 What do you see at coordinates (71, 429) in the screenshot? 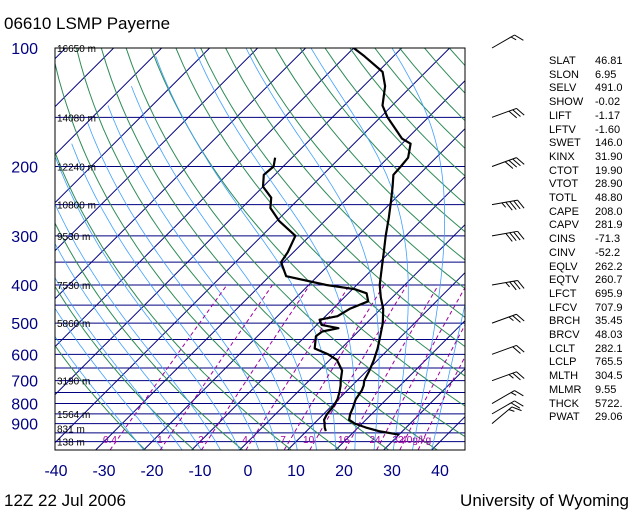
I see `height-label: 831 m` at bounding box center [71, 429].